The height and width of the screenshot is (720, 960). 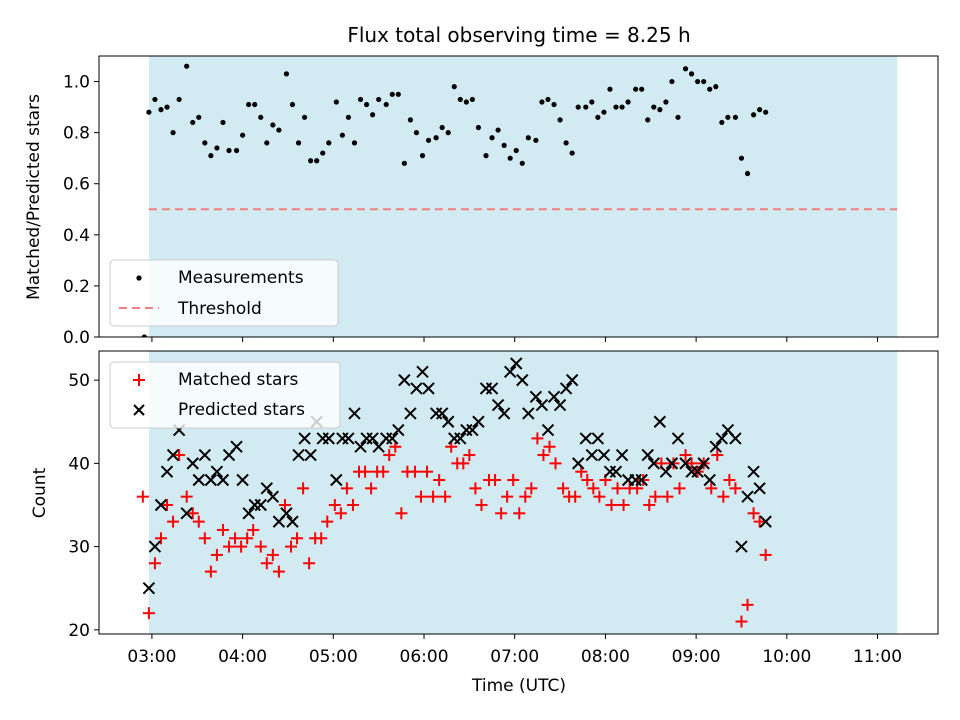 I want to click on bottom-y-tick-label: 40, so click(x=79, y=464).